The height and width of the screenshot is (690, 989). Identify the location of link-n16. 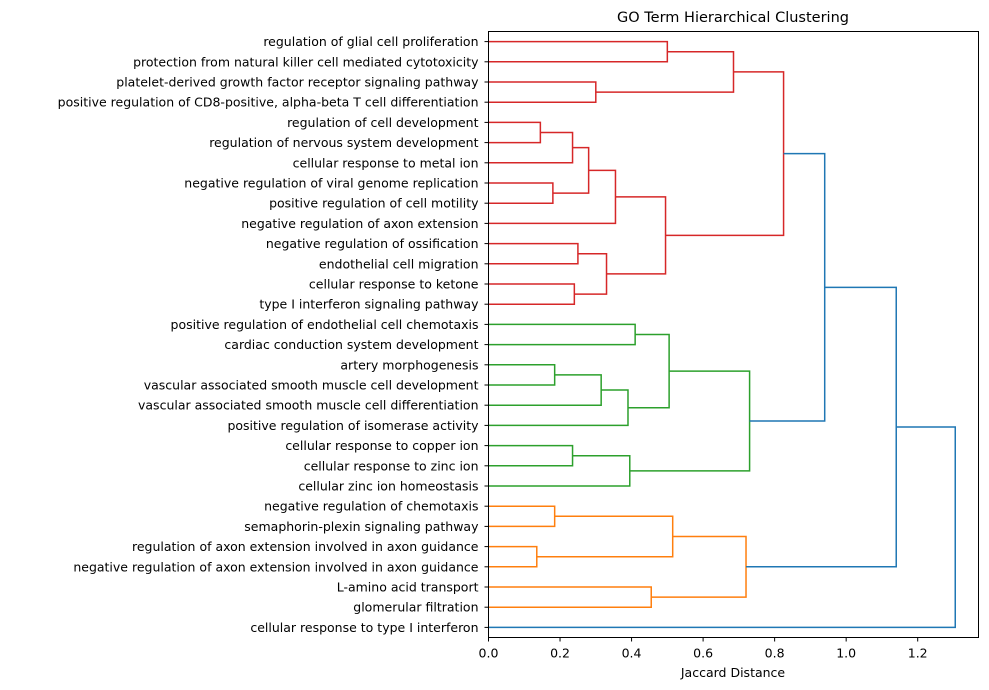
(545, 390).